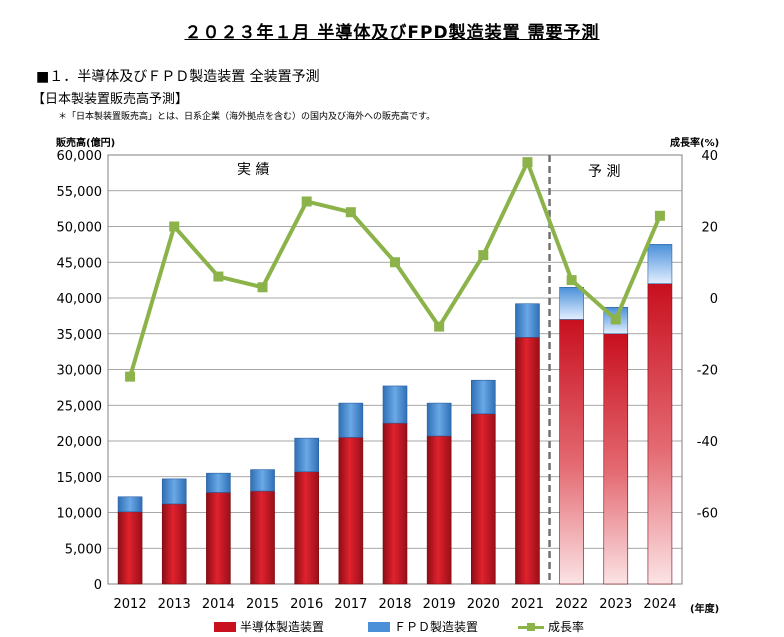 This screenshot has width=784, height=637. I want to click on x-tick-label: 2021, so click(527, 604).